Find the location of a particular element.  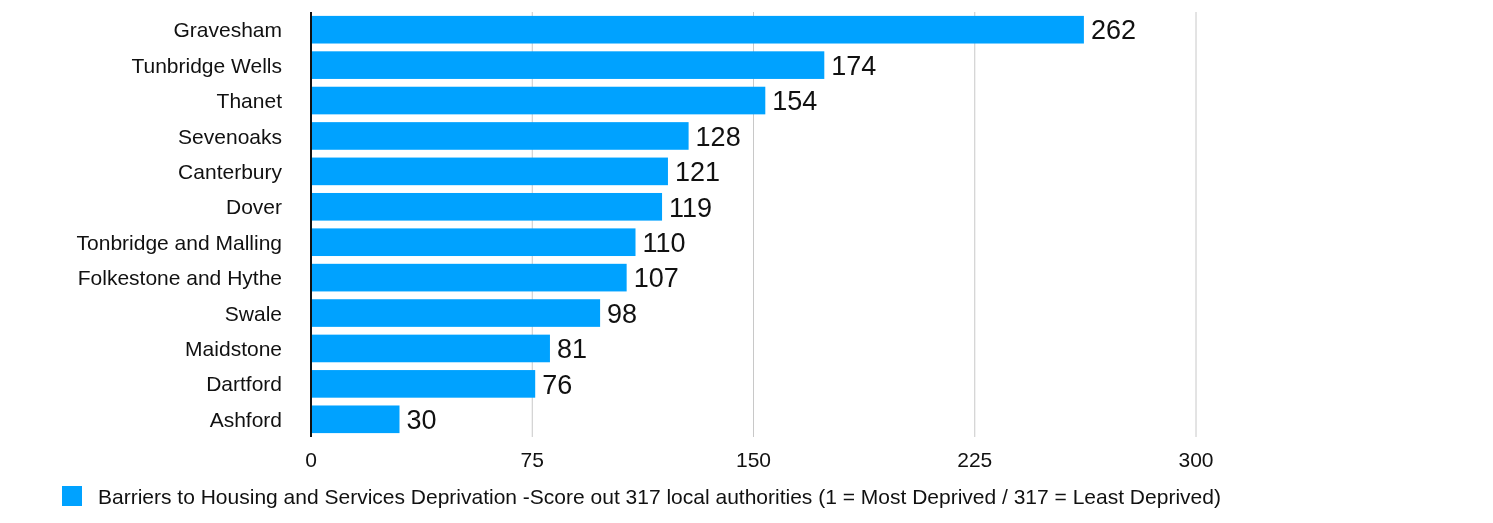

y-tick-label: Dover is located at coordinates (253, 207).